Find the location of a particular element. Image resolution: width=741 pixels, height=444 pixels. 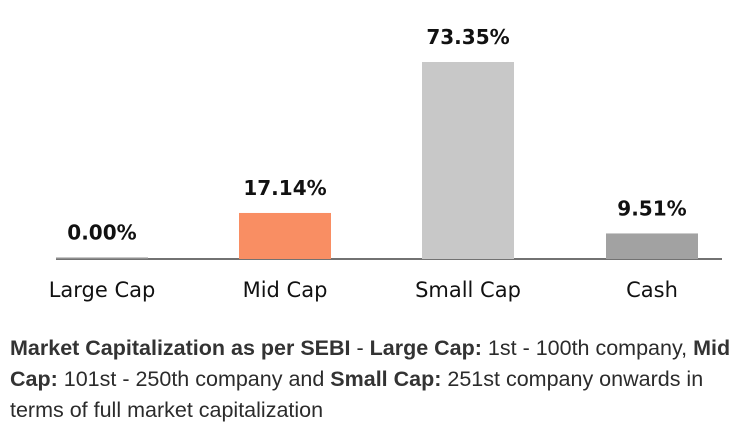

category-label-large-cap: Large Cap is located at coordinates (102, 290).